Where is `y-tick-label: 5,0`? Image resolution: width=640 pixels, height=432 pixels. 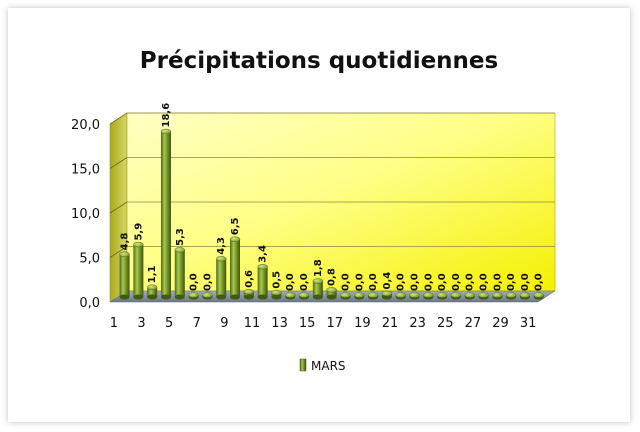
y-tick-label: 5,0 is located at coordinates (89, 259).